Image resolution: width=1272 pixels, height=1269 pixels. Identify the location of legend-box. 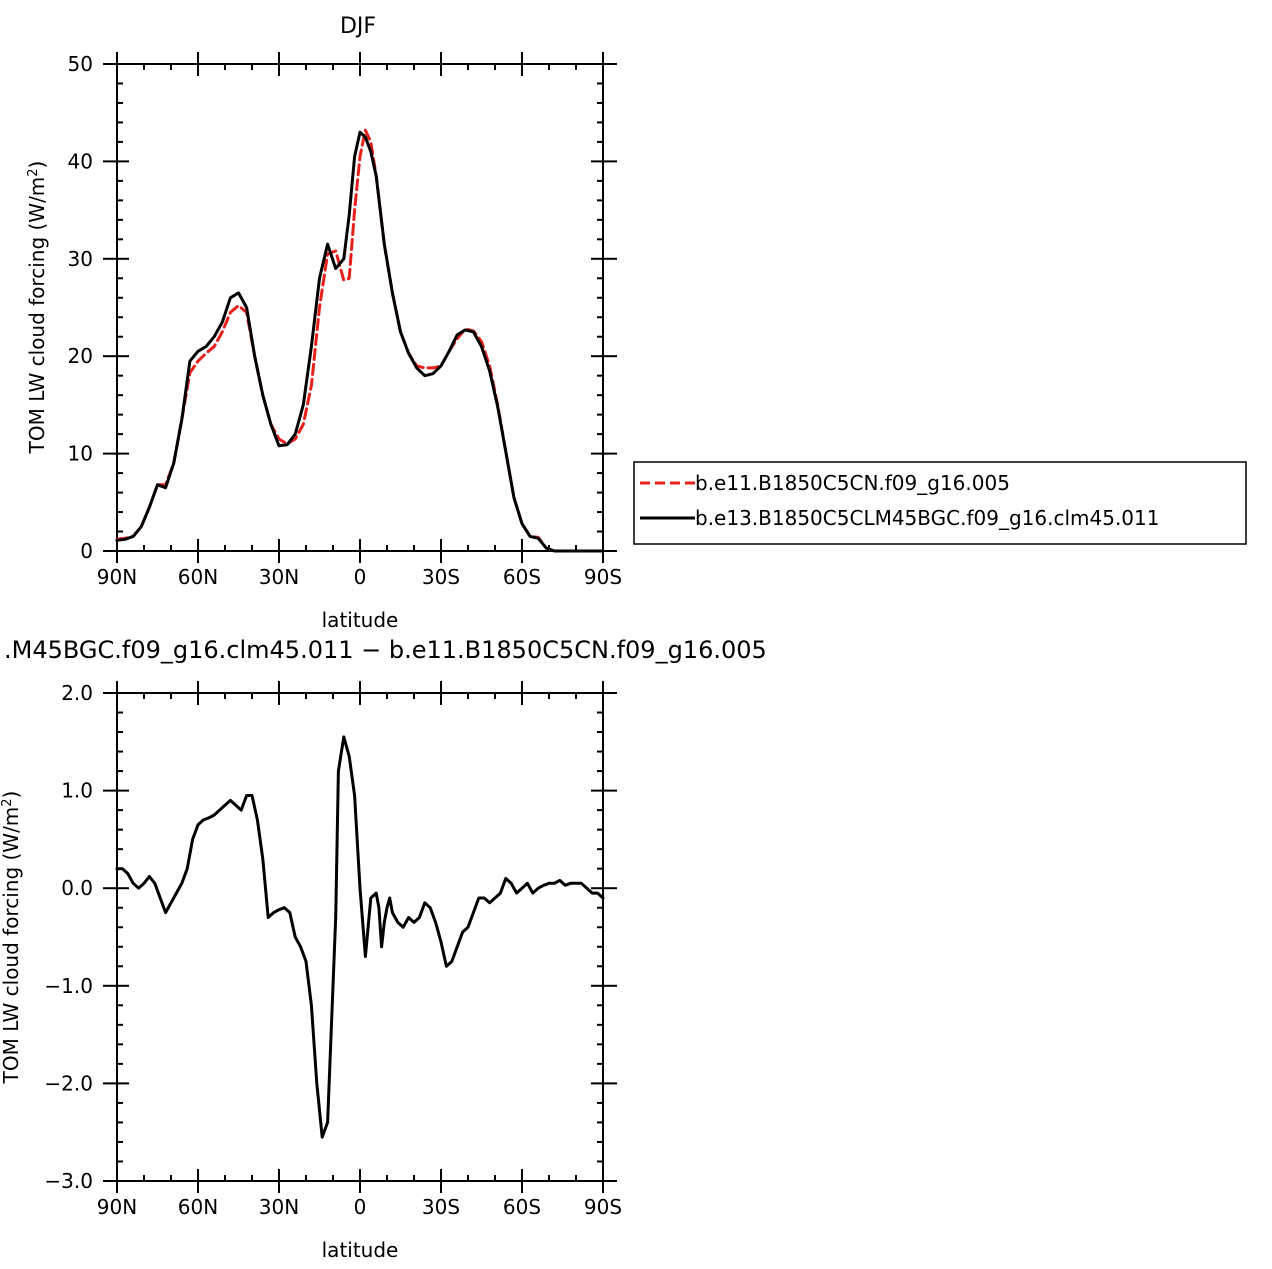
(940, 503).